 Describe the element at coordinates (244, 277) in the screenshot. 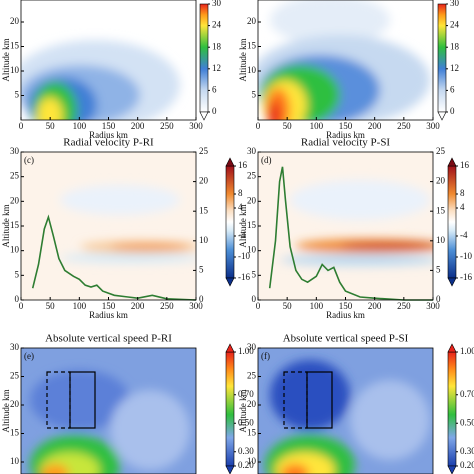

I see `colorbar-tick-label: -16` at that location.